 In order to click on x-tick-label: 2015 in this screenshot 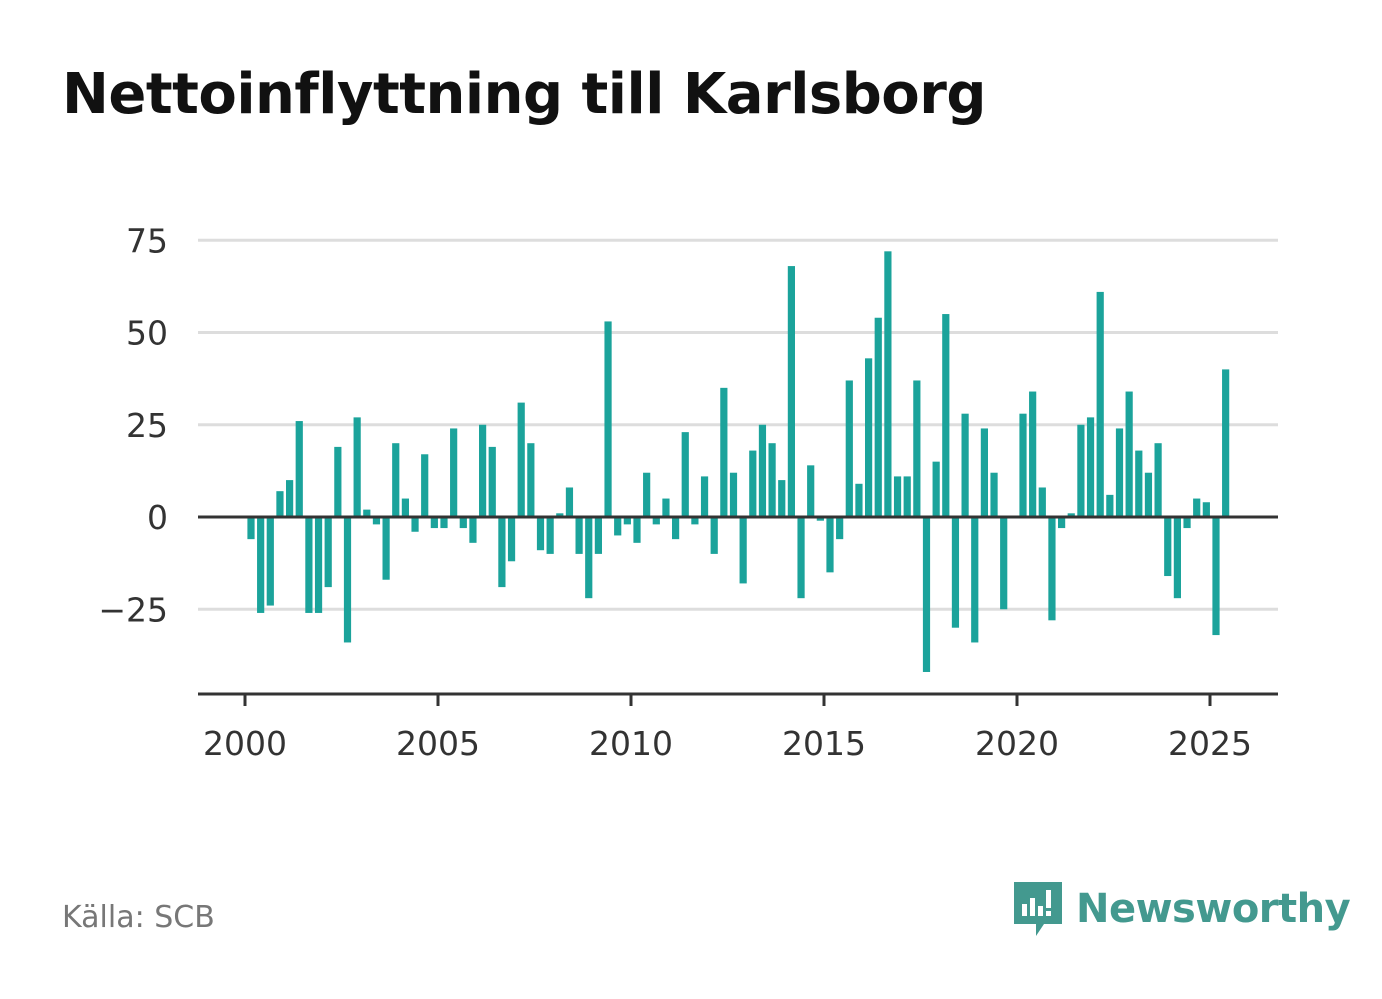, I will do `click(824, 743)`.